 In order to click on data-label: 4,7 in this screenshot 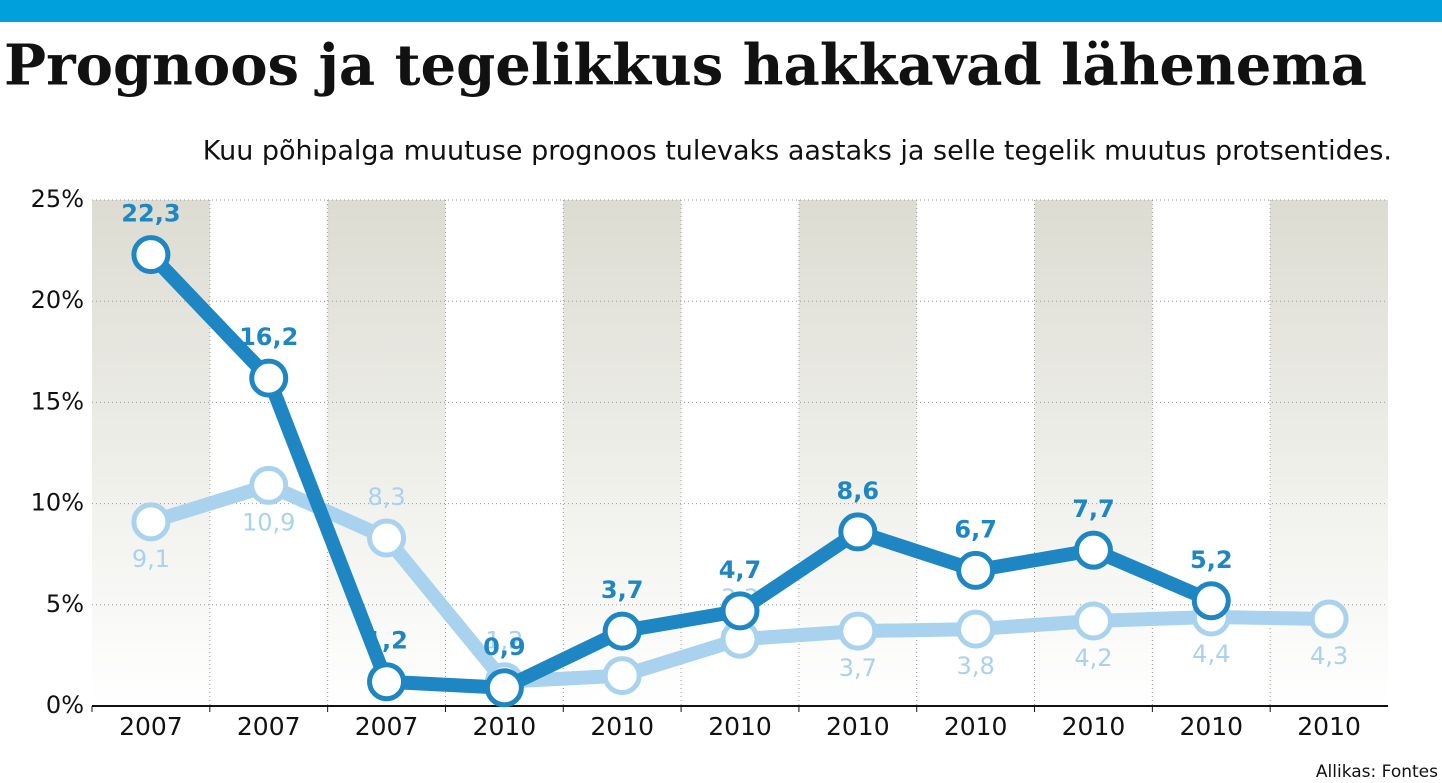, I will do `click(740, 570)`.